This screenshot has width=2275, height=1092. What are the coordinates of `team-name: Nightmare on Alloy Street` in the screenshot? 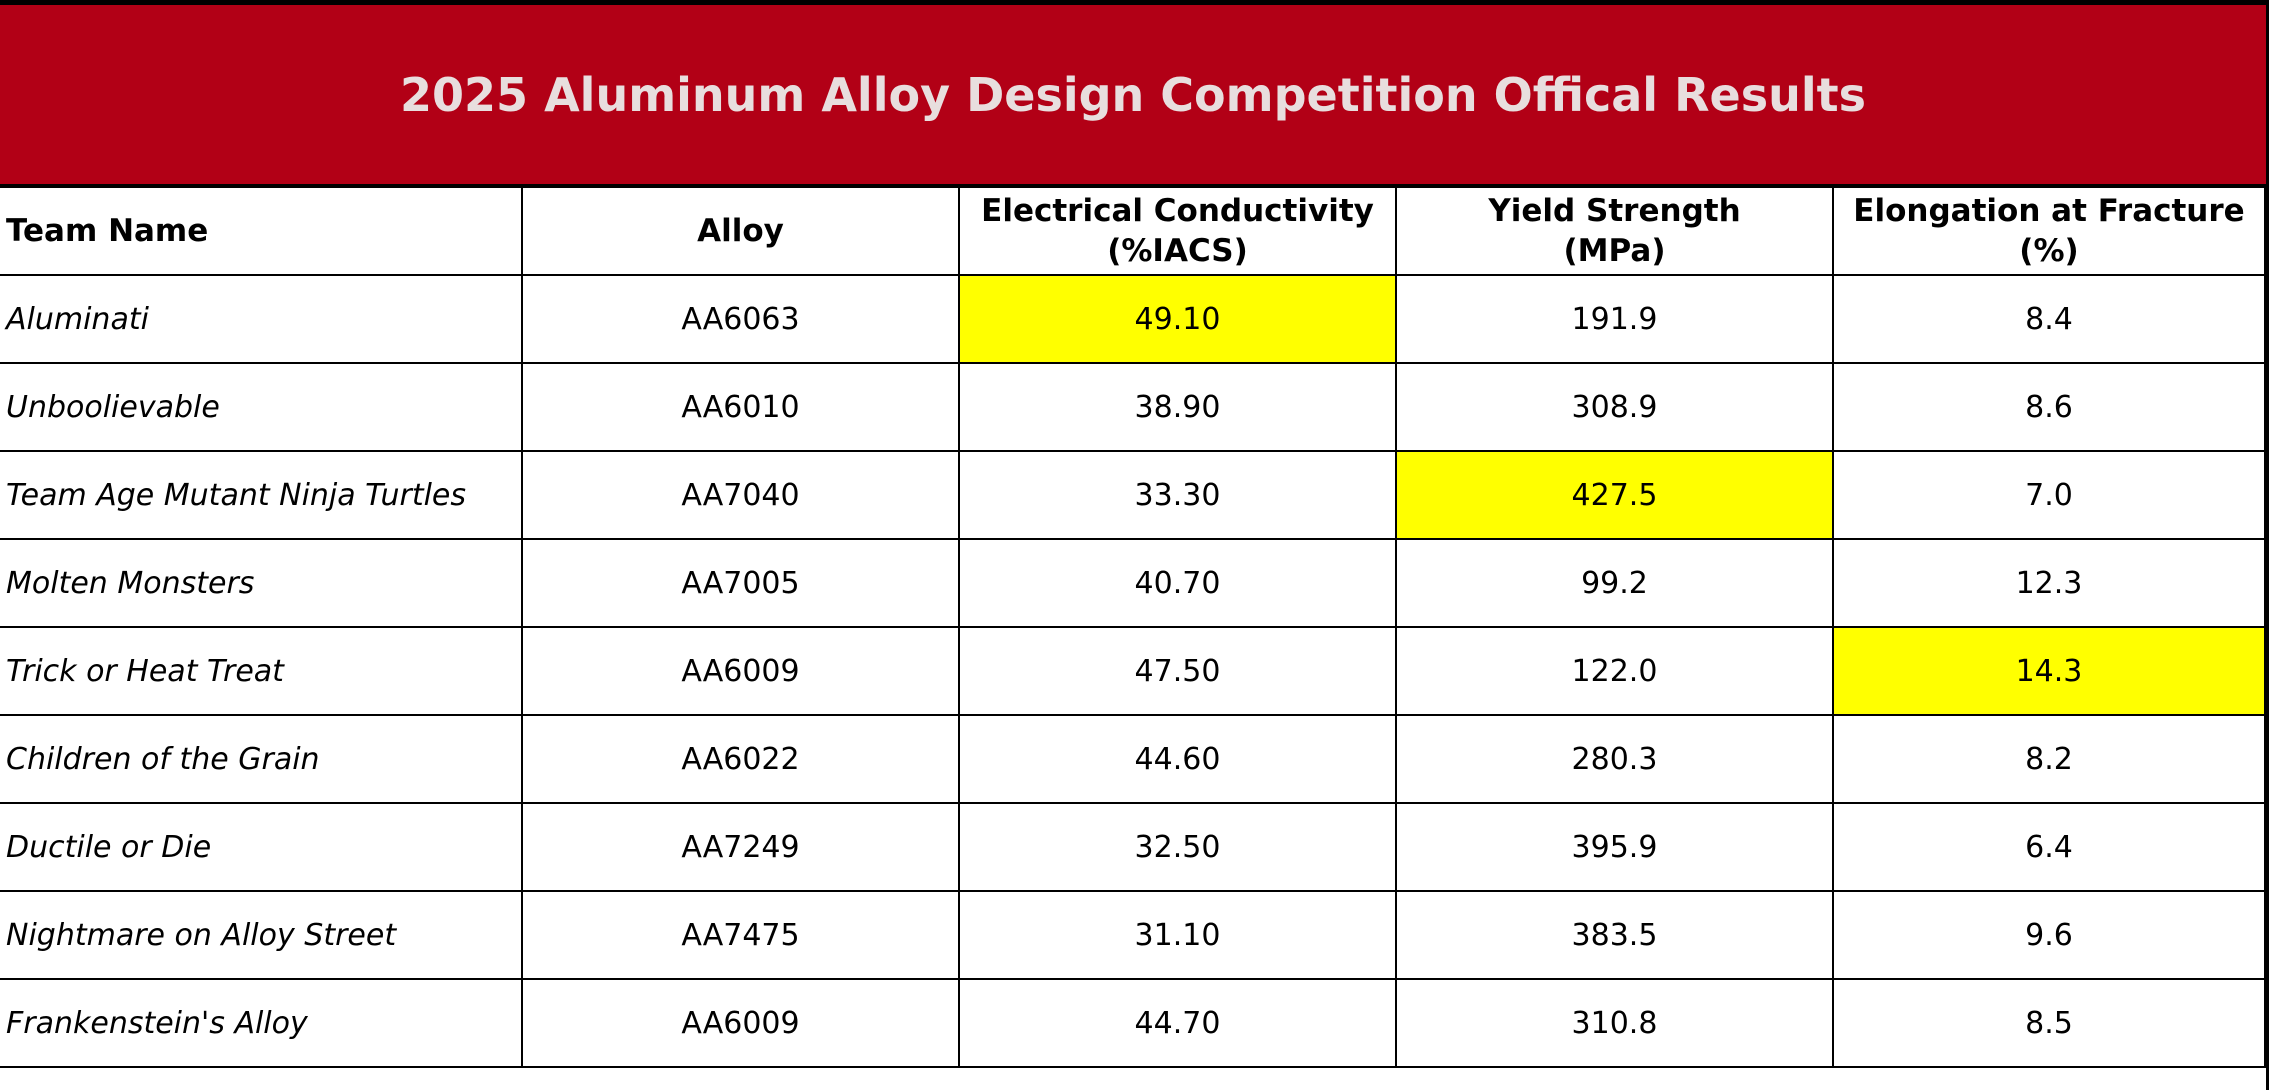 It's located at (261, 935).